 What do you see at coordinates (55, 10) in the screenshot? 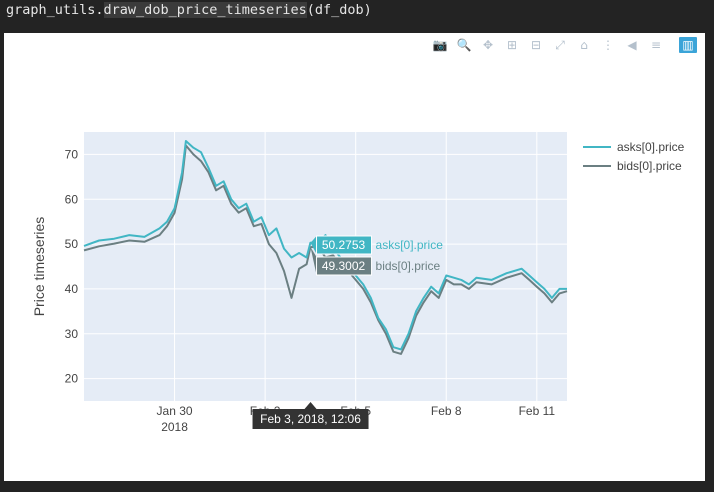
I see `code-prefix: graph_utils.` at bounding box center [55, 10].